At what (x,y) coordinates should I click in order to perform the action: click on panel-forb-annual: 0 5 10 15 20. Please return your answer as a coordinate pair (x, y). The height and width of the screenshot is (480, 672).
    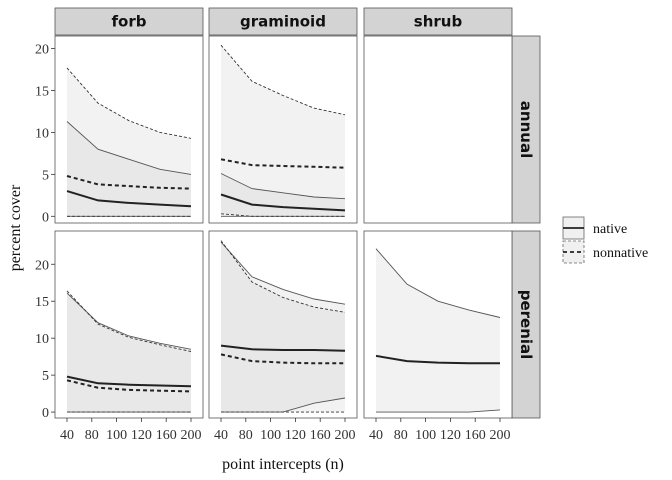
    Looking at the image, I should click on (119, 130).